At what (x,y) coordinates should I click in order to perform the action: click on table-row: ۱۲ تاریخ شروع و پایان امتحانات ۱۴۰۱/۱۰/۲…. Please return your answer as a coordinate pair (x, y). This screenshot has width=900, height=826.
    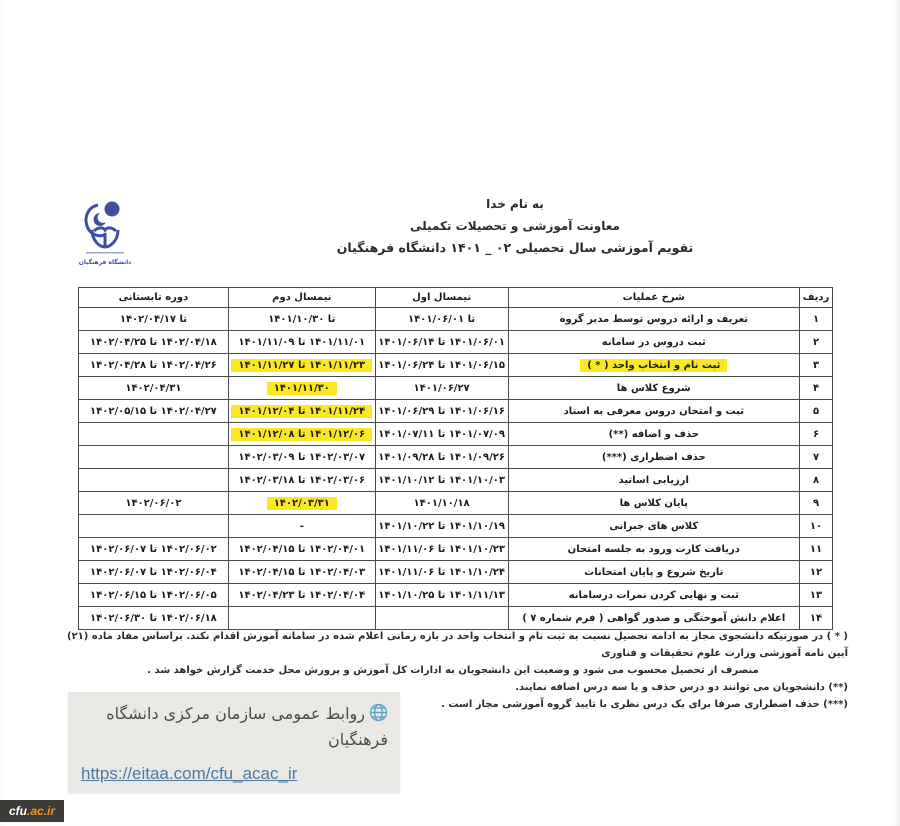
    Looking at the image, I should click on (455, 572).